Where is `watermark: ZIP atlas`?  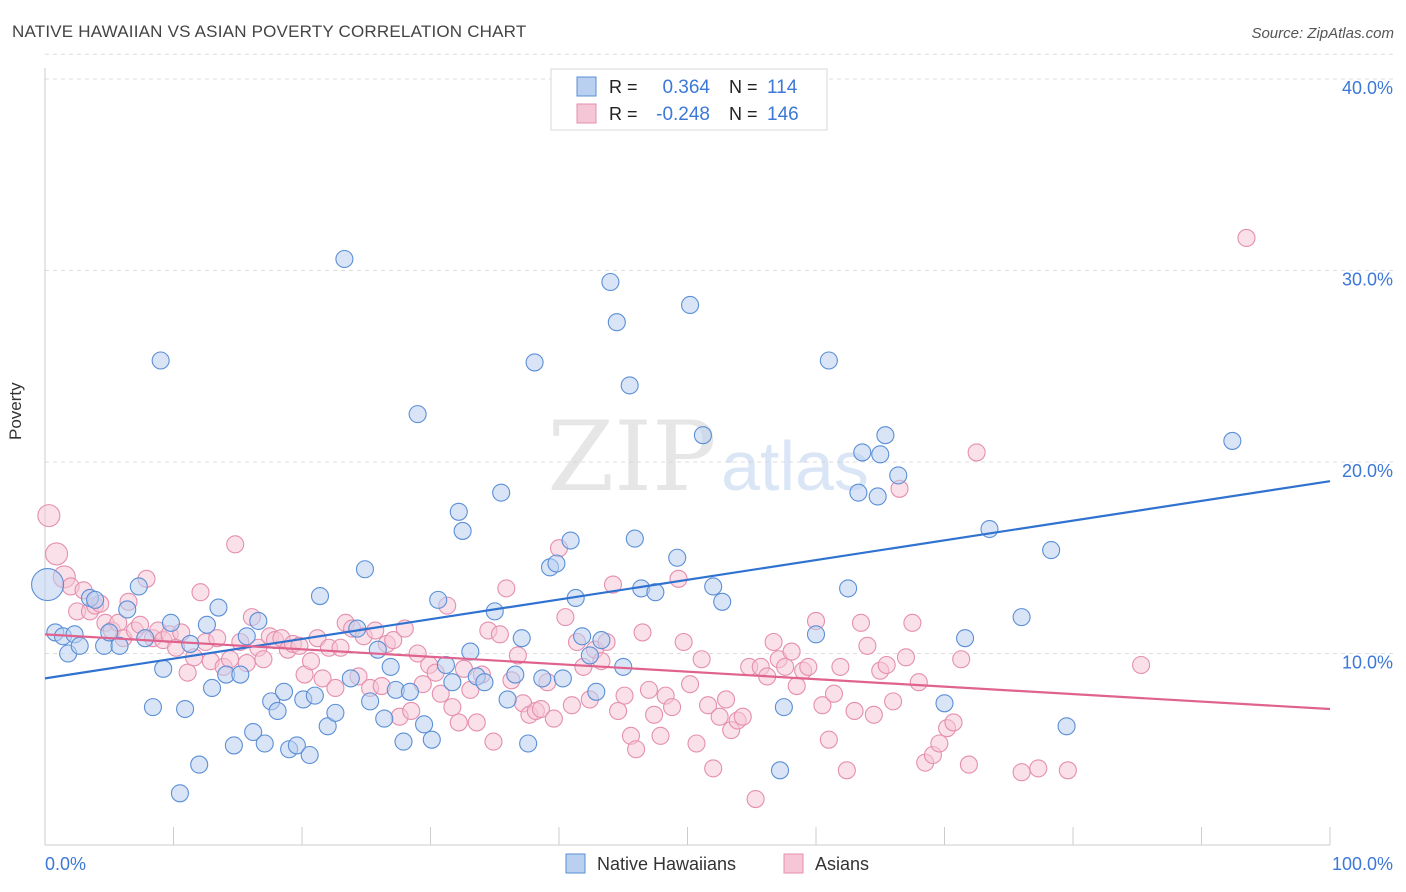
watermark: ZIP atlas is located at coordinates (708, 457).